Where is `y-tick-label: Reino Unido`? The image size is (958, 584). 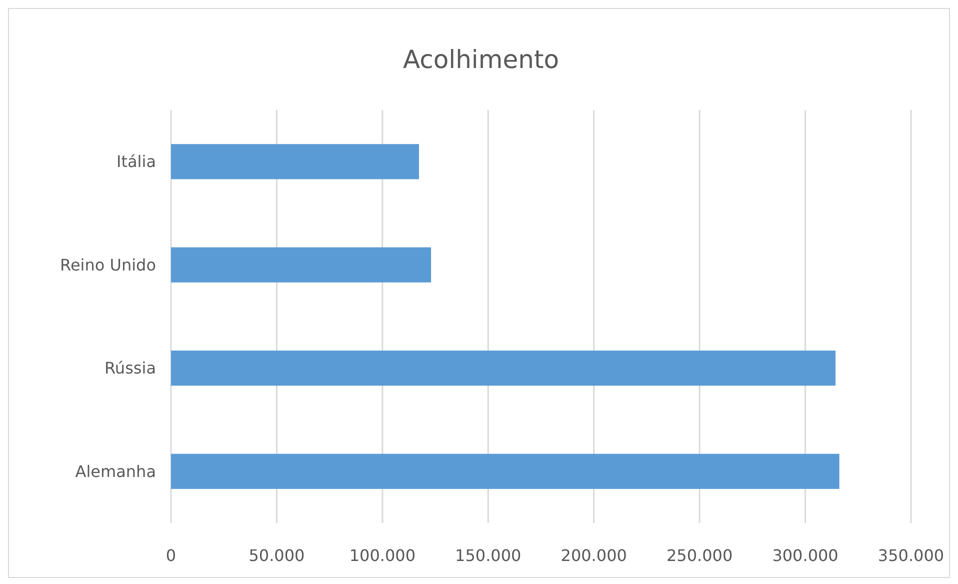
y-tick-label: Reino Unido is located at coordinates (108, 264).